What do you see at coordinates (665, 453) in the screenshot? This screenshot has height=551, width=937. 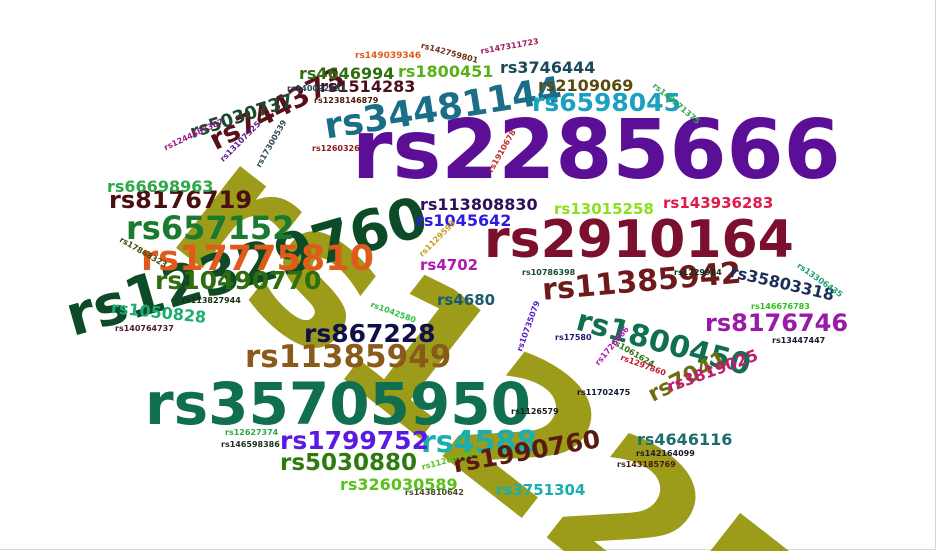 I see `cloud-word: rs142164099` at bounding box center [665, 453].